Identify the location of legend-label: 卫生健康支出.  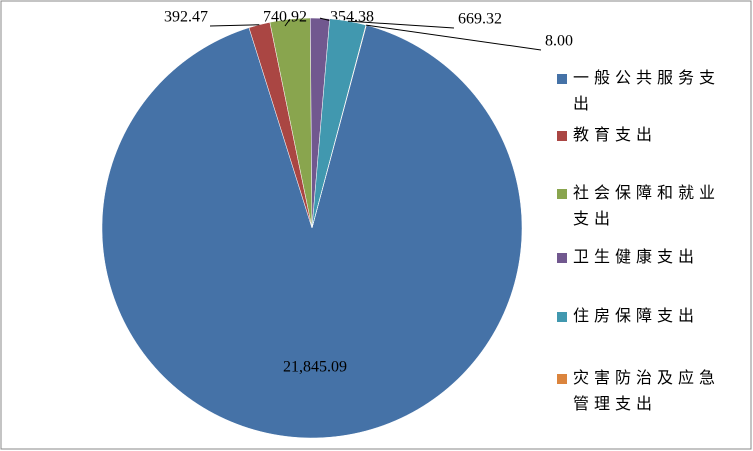
(636, 257).